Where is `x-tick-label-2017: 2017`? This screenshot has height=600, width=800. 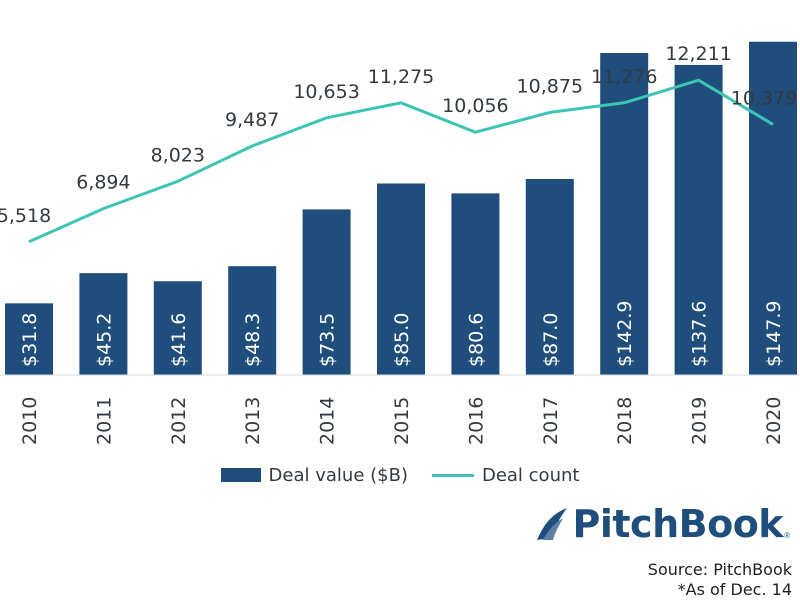
x-tick-label-2017: 2017 is located at coordinates (551, 421).